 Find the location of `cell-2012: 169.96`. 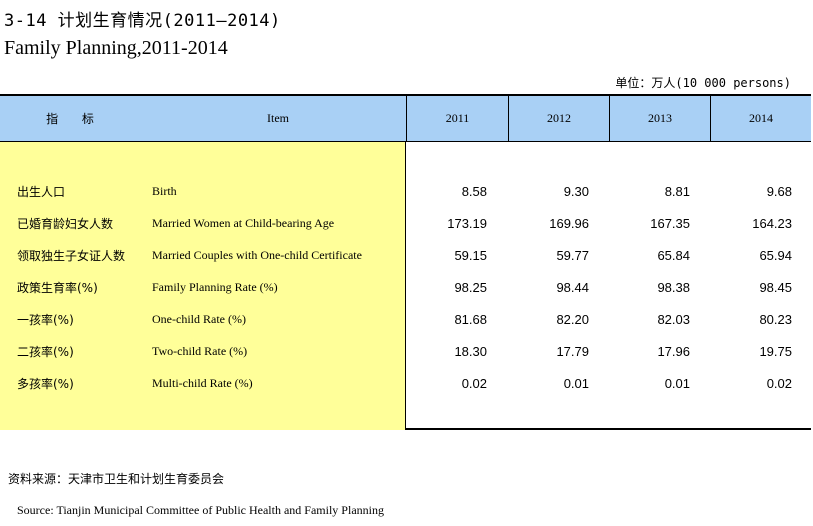

cell-2012: 169.96 is located at coordinates (569, 223).